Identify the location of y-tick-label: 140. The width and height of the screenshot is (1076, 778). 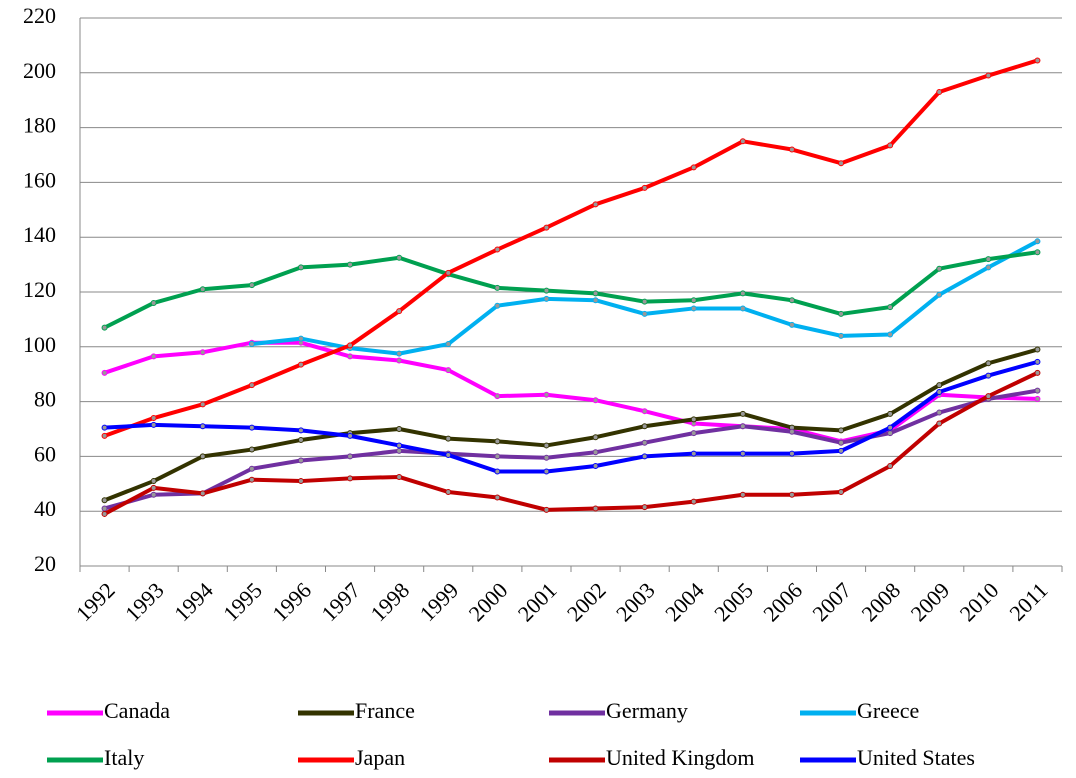
(39, 234).